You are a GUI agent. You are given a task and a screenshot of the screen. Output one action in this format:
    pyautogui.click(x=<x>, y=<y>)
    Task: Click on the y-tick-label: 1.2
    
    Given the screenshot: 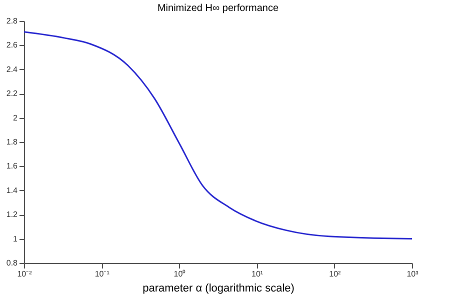 What is the action you would take?
    pyautogui.click(x=12, y=215)
    